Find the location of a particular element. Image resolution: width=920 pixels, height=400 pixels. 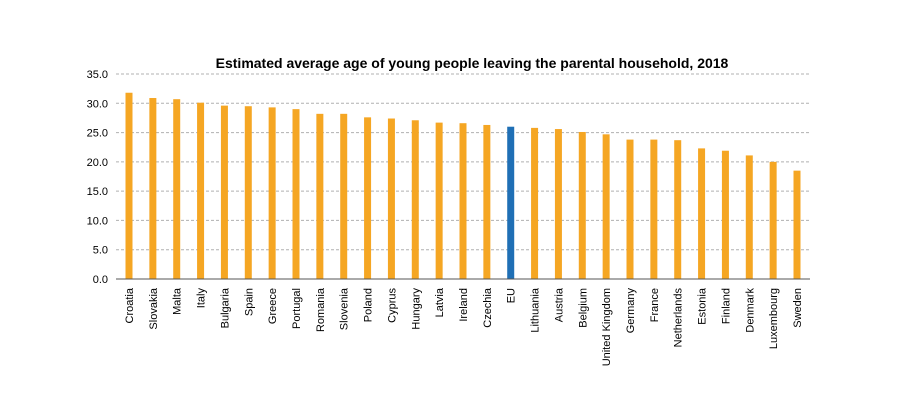

y-tick-label: 15.0 is located at coordinates (97, 192).